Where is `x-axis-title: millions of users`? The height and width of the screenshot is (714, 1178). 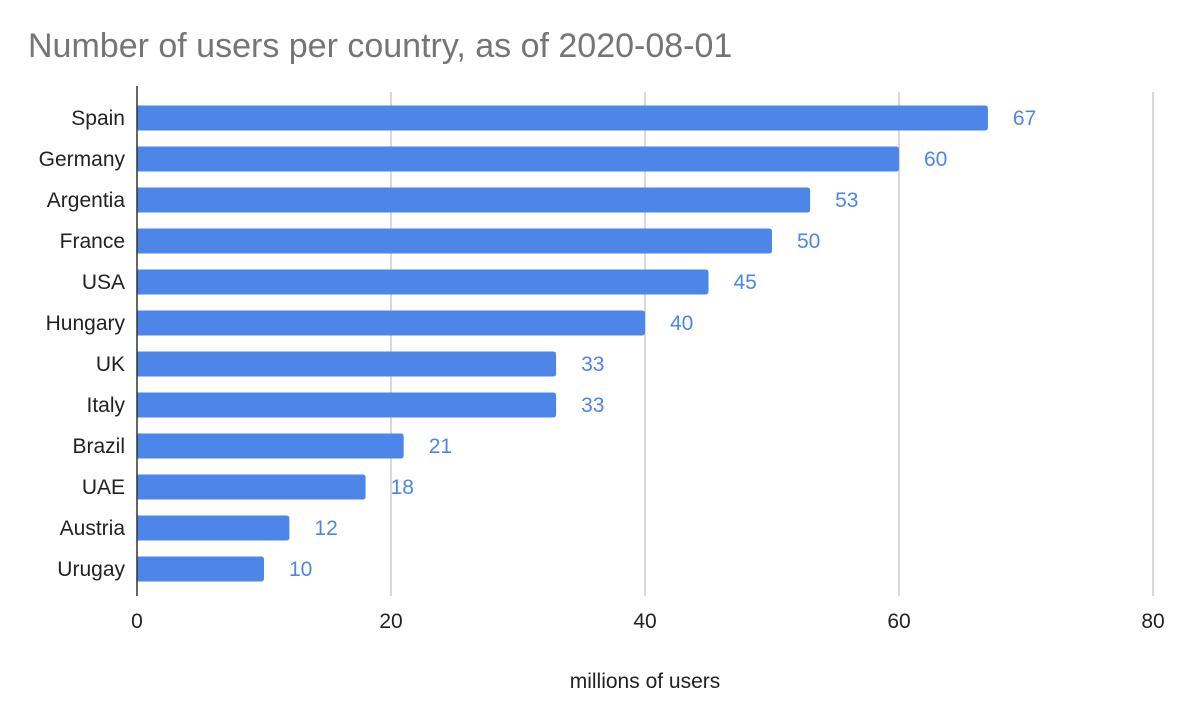
x-axis-title: millions of users is located at coordinates (645, 681).